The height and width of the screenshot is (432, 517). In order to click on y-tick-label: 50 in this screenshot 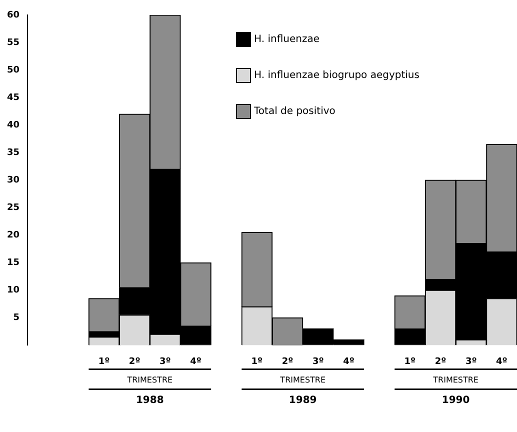, I will do `click(13, 70)`.